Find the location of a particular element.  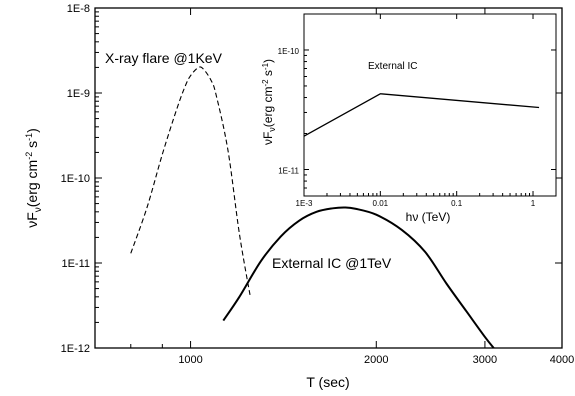

main-xtick-label: 1000 is located at coordinates (190, 360).